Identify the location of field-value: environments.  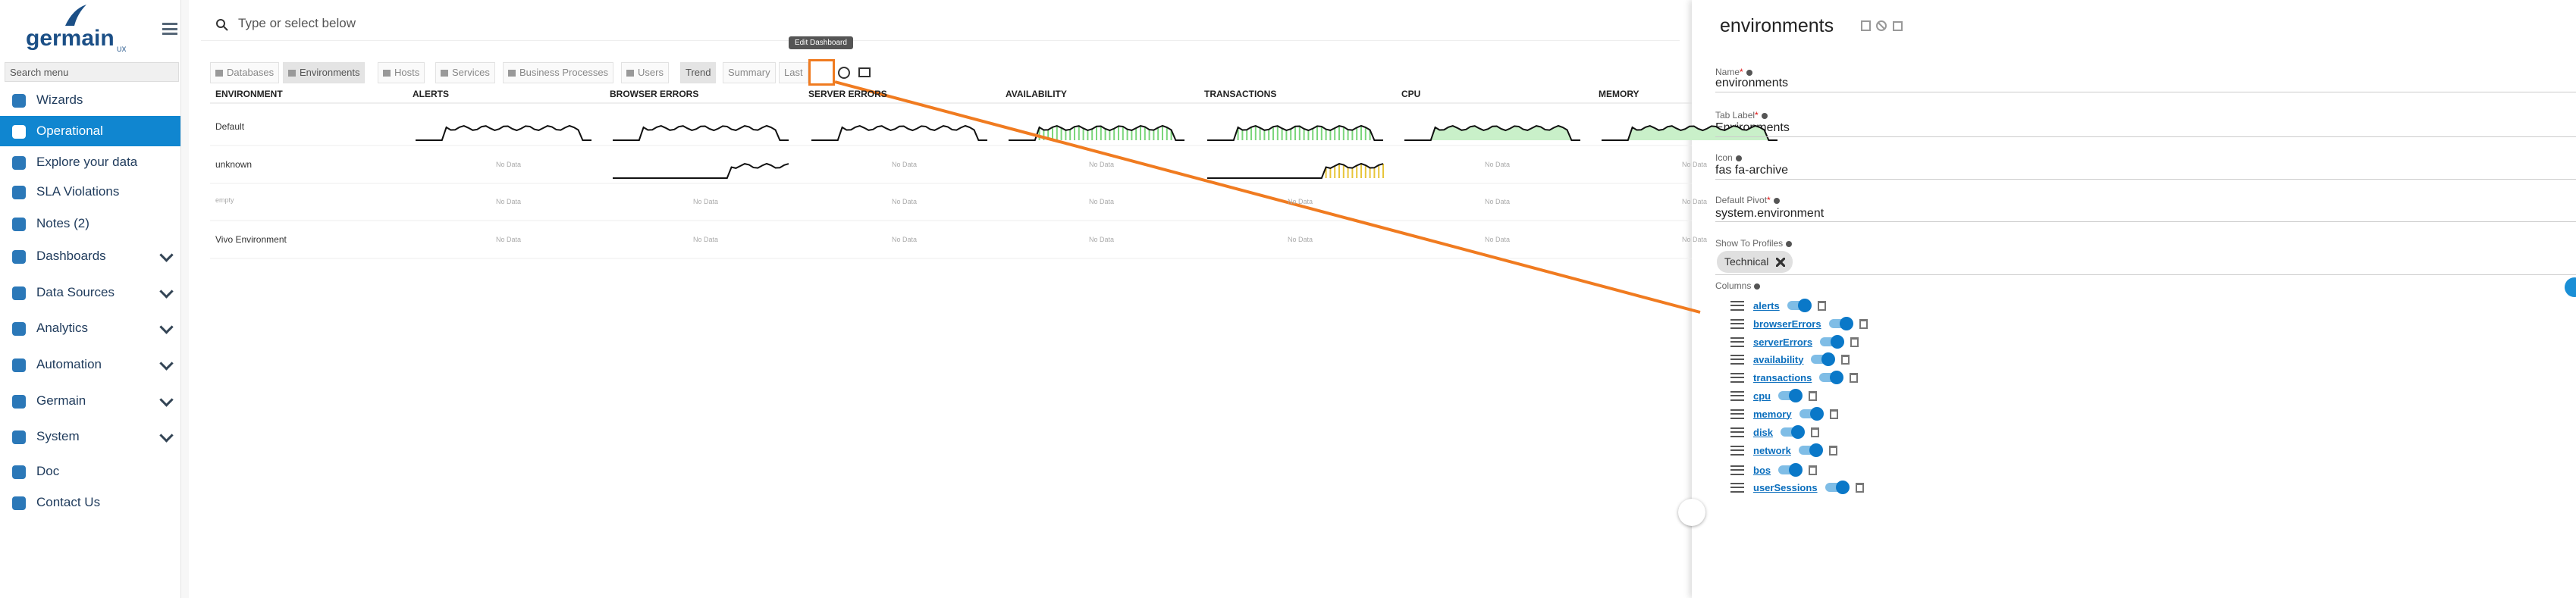
(1752, 83).